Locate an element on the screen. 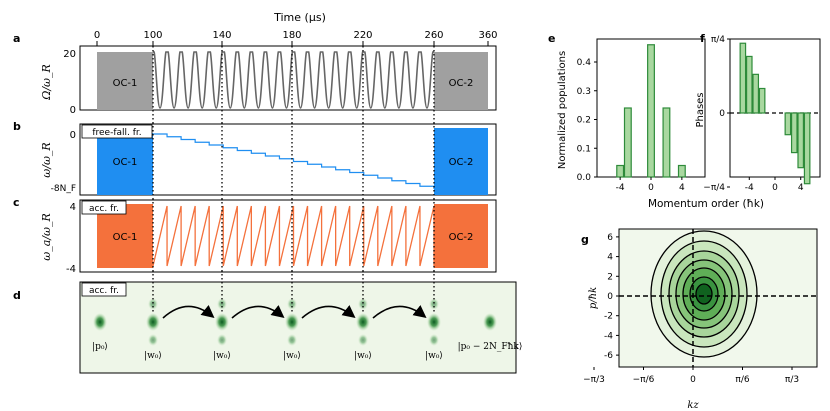 Image resolution: width=830 pixels, height=411 pixels. panel-g: 6 4 2 0 -2 -4 -6 −π/3 −π/6 0 π/6 π/3 p/ħk kz is located at coordinates (700, 319).